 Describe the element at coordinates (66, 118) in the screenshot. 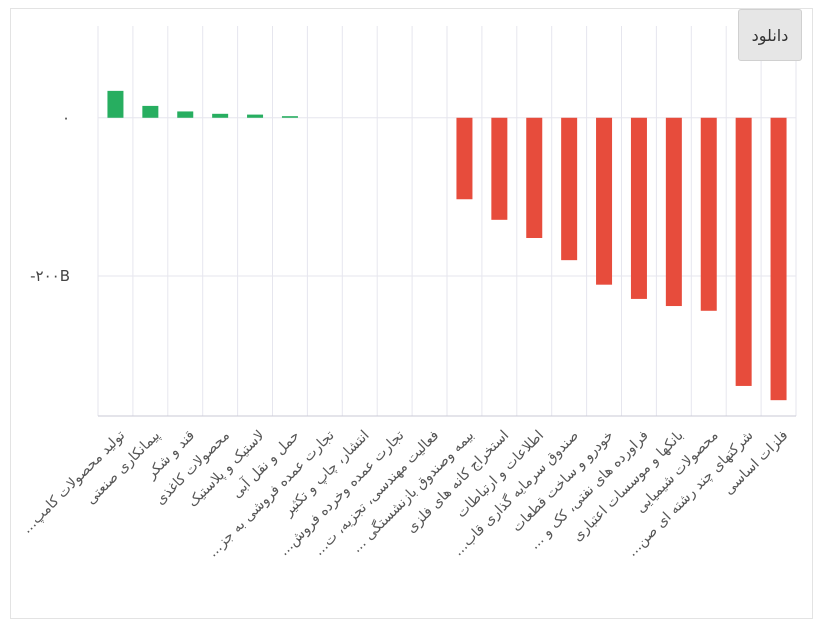

I see `y-tick-label: ۰` at that location.